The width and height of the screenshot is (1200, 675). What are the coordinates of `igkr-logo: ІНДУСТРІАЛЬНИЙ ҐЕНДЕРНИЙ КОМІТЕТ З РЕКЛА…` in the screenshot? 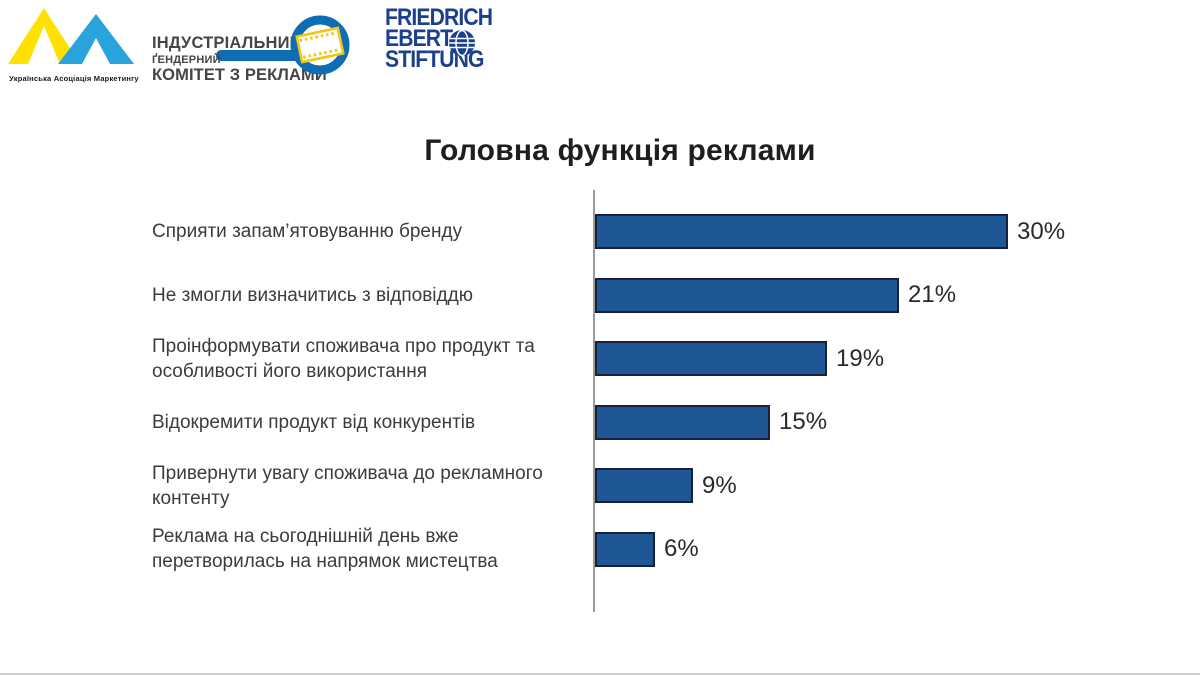 It's located at (267, 51).